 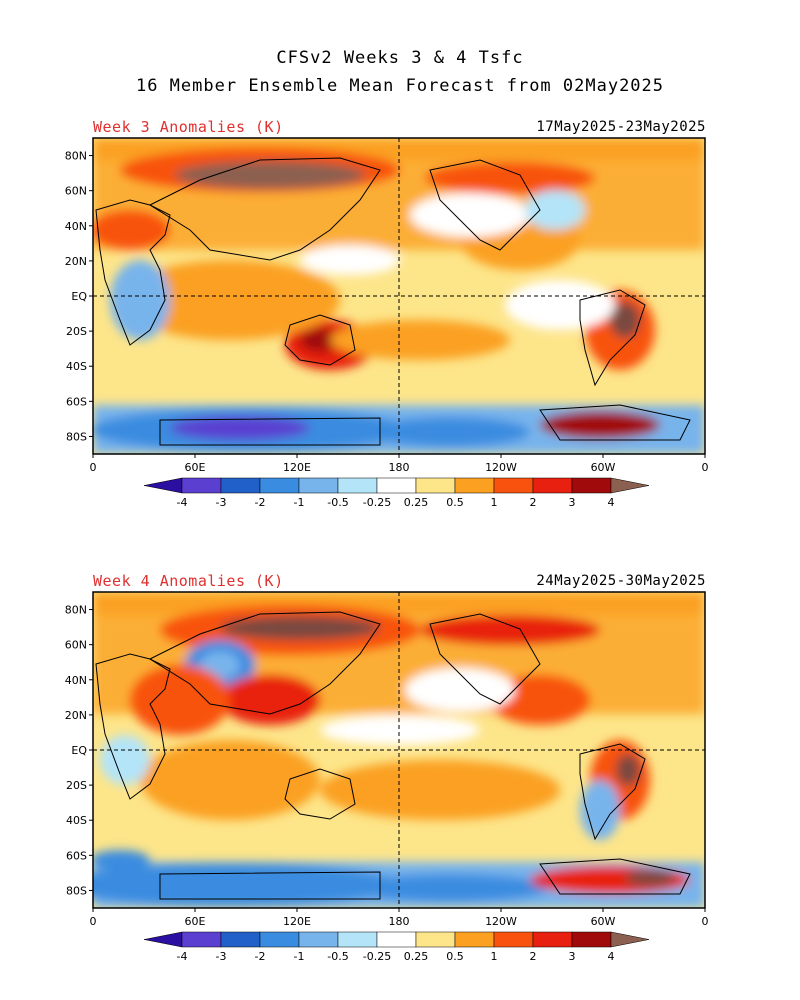 I want to click on week3-colorbar: -4 -3 -2 -1 -0.5 -0.25 0.25 0.5 1 2 3 4, so click(x=396, y=493).